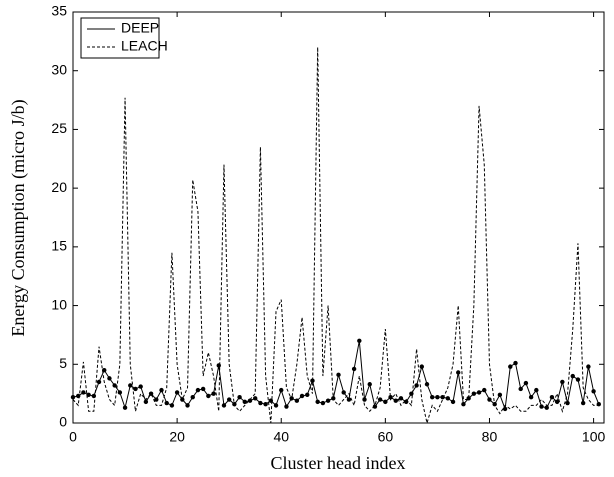 This screenshot has height=477, width=614. Describe the element at coordinates (386, 437) in the screenshot. I see `x-tick-label: 60` at that location.